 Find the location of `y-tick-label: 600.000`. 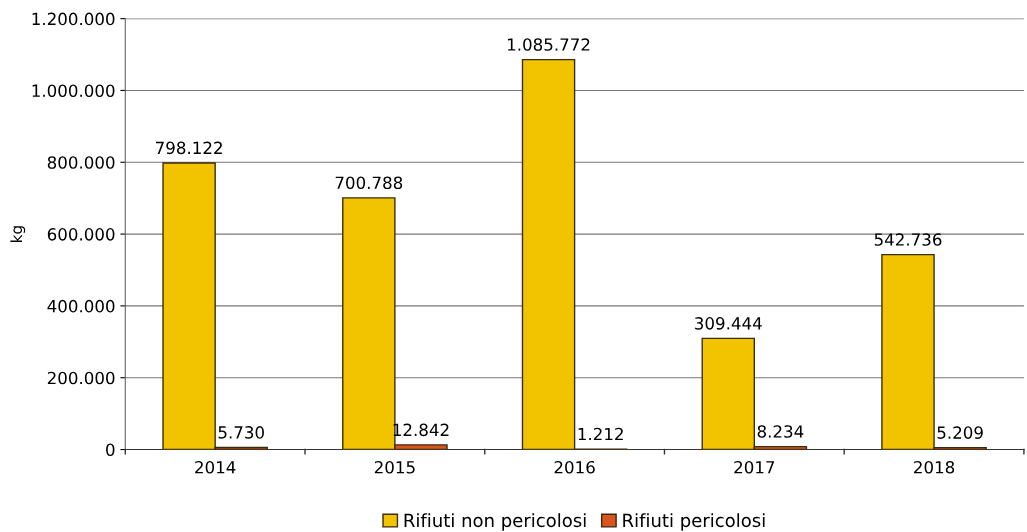

y-tick-label: 600.000 is located at coordinates (81, 234).